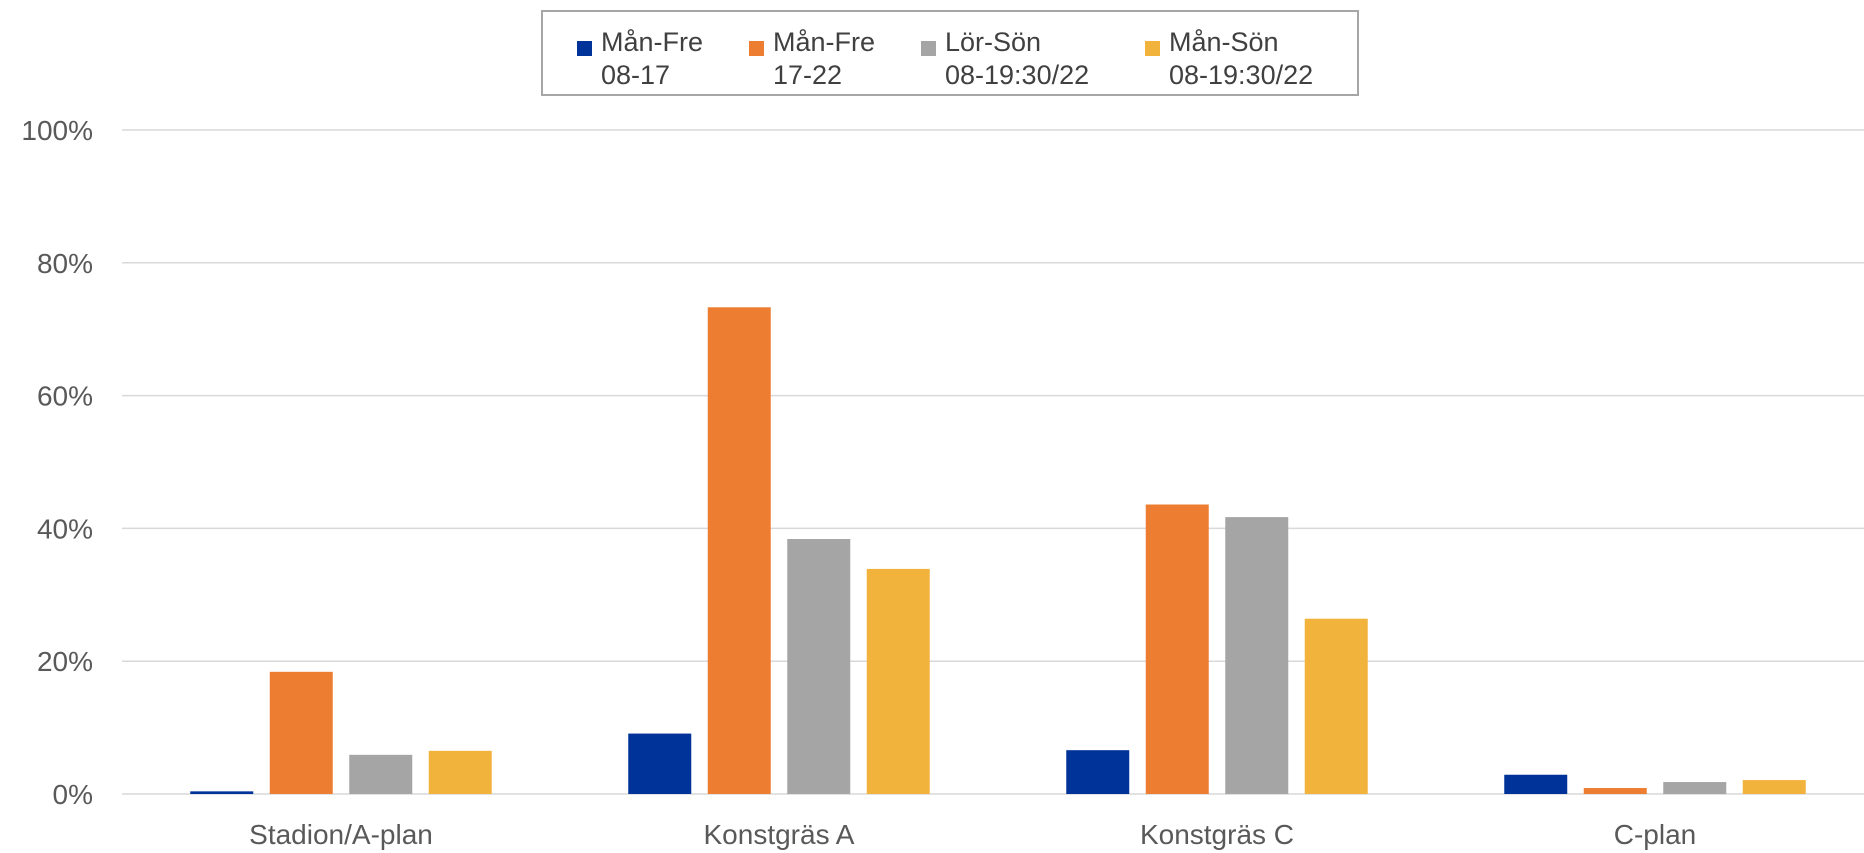 Image resolution: width=1864 pixels, height=853 pixels. What do you see at coordinates (1241, 58) in the screenshot?
I see `legend-label-series-4: Mån-Sön 08-19:30/22` at bounding box center [1241, 58].